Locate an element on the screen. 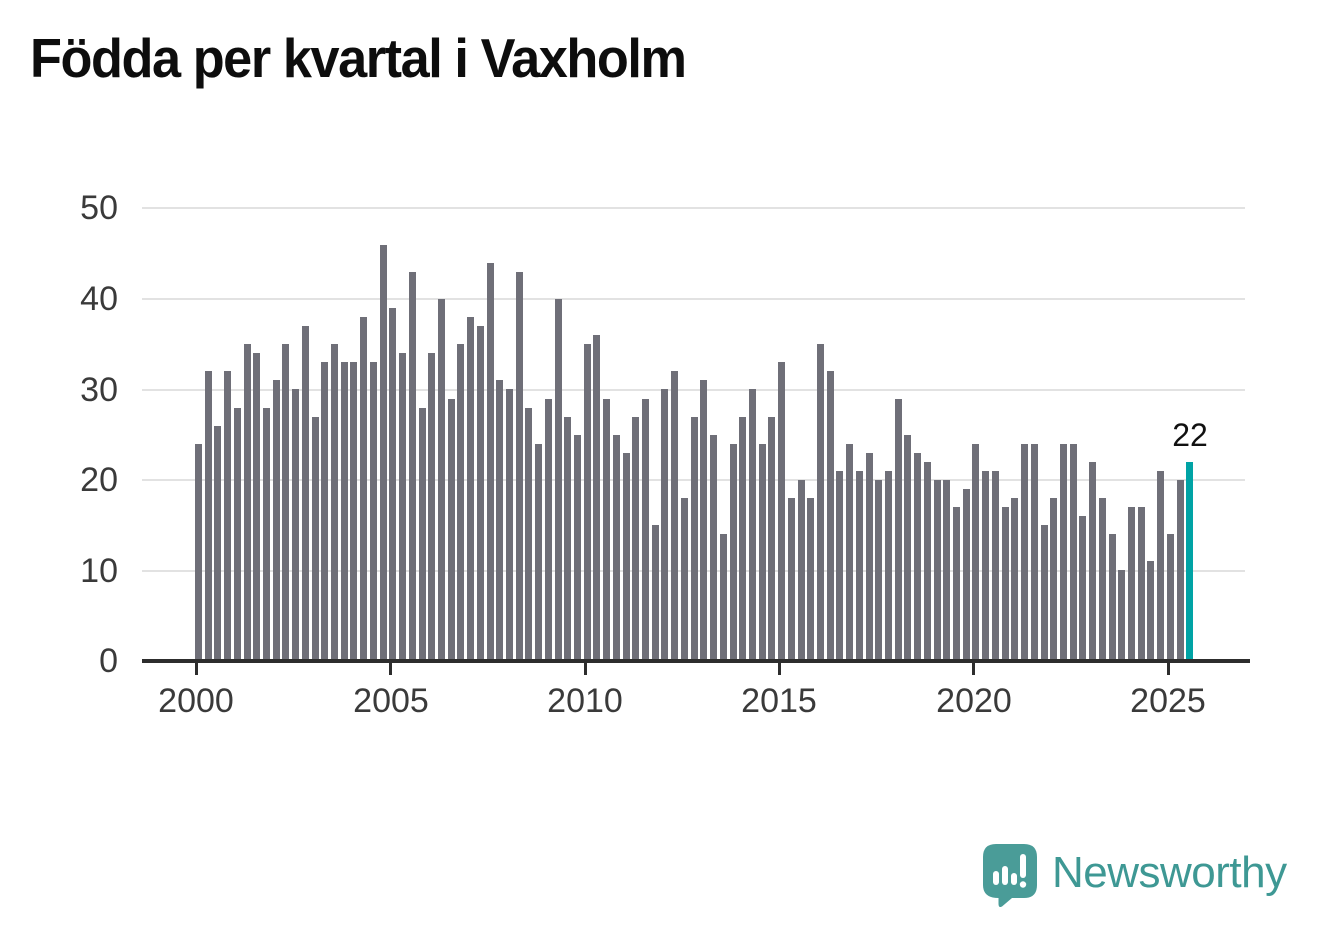 This screenshot has height=939, width=1322. value-annotation: 22 is located at coordinates (1190, 435).